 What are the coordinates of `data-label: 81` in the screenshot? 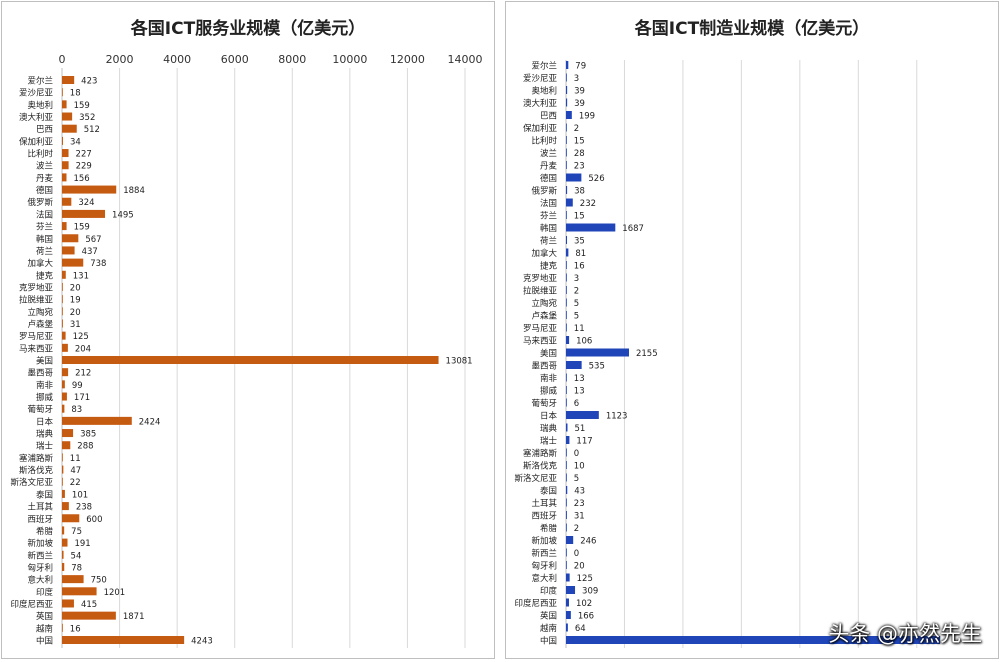 It's located at (580, 254).